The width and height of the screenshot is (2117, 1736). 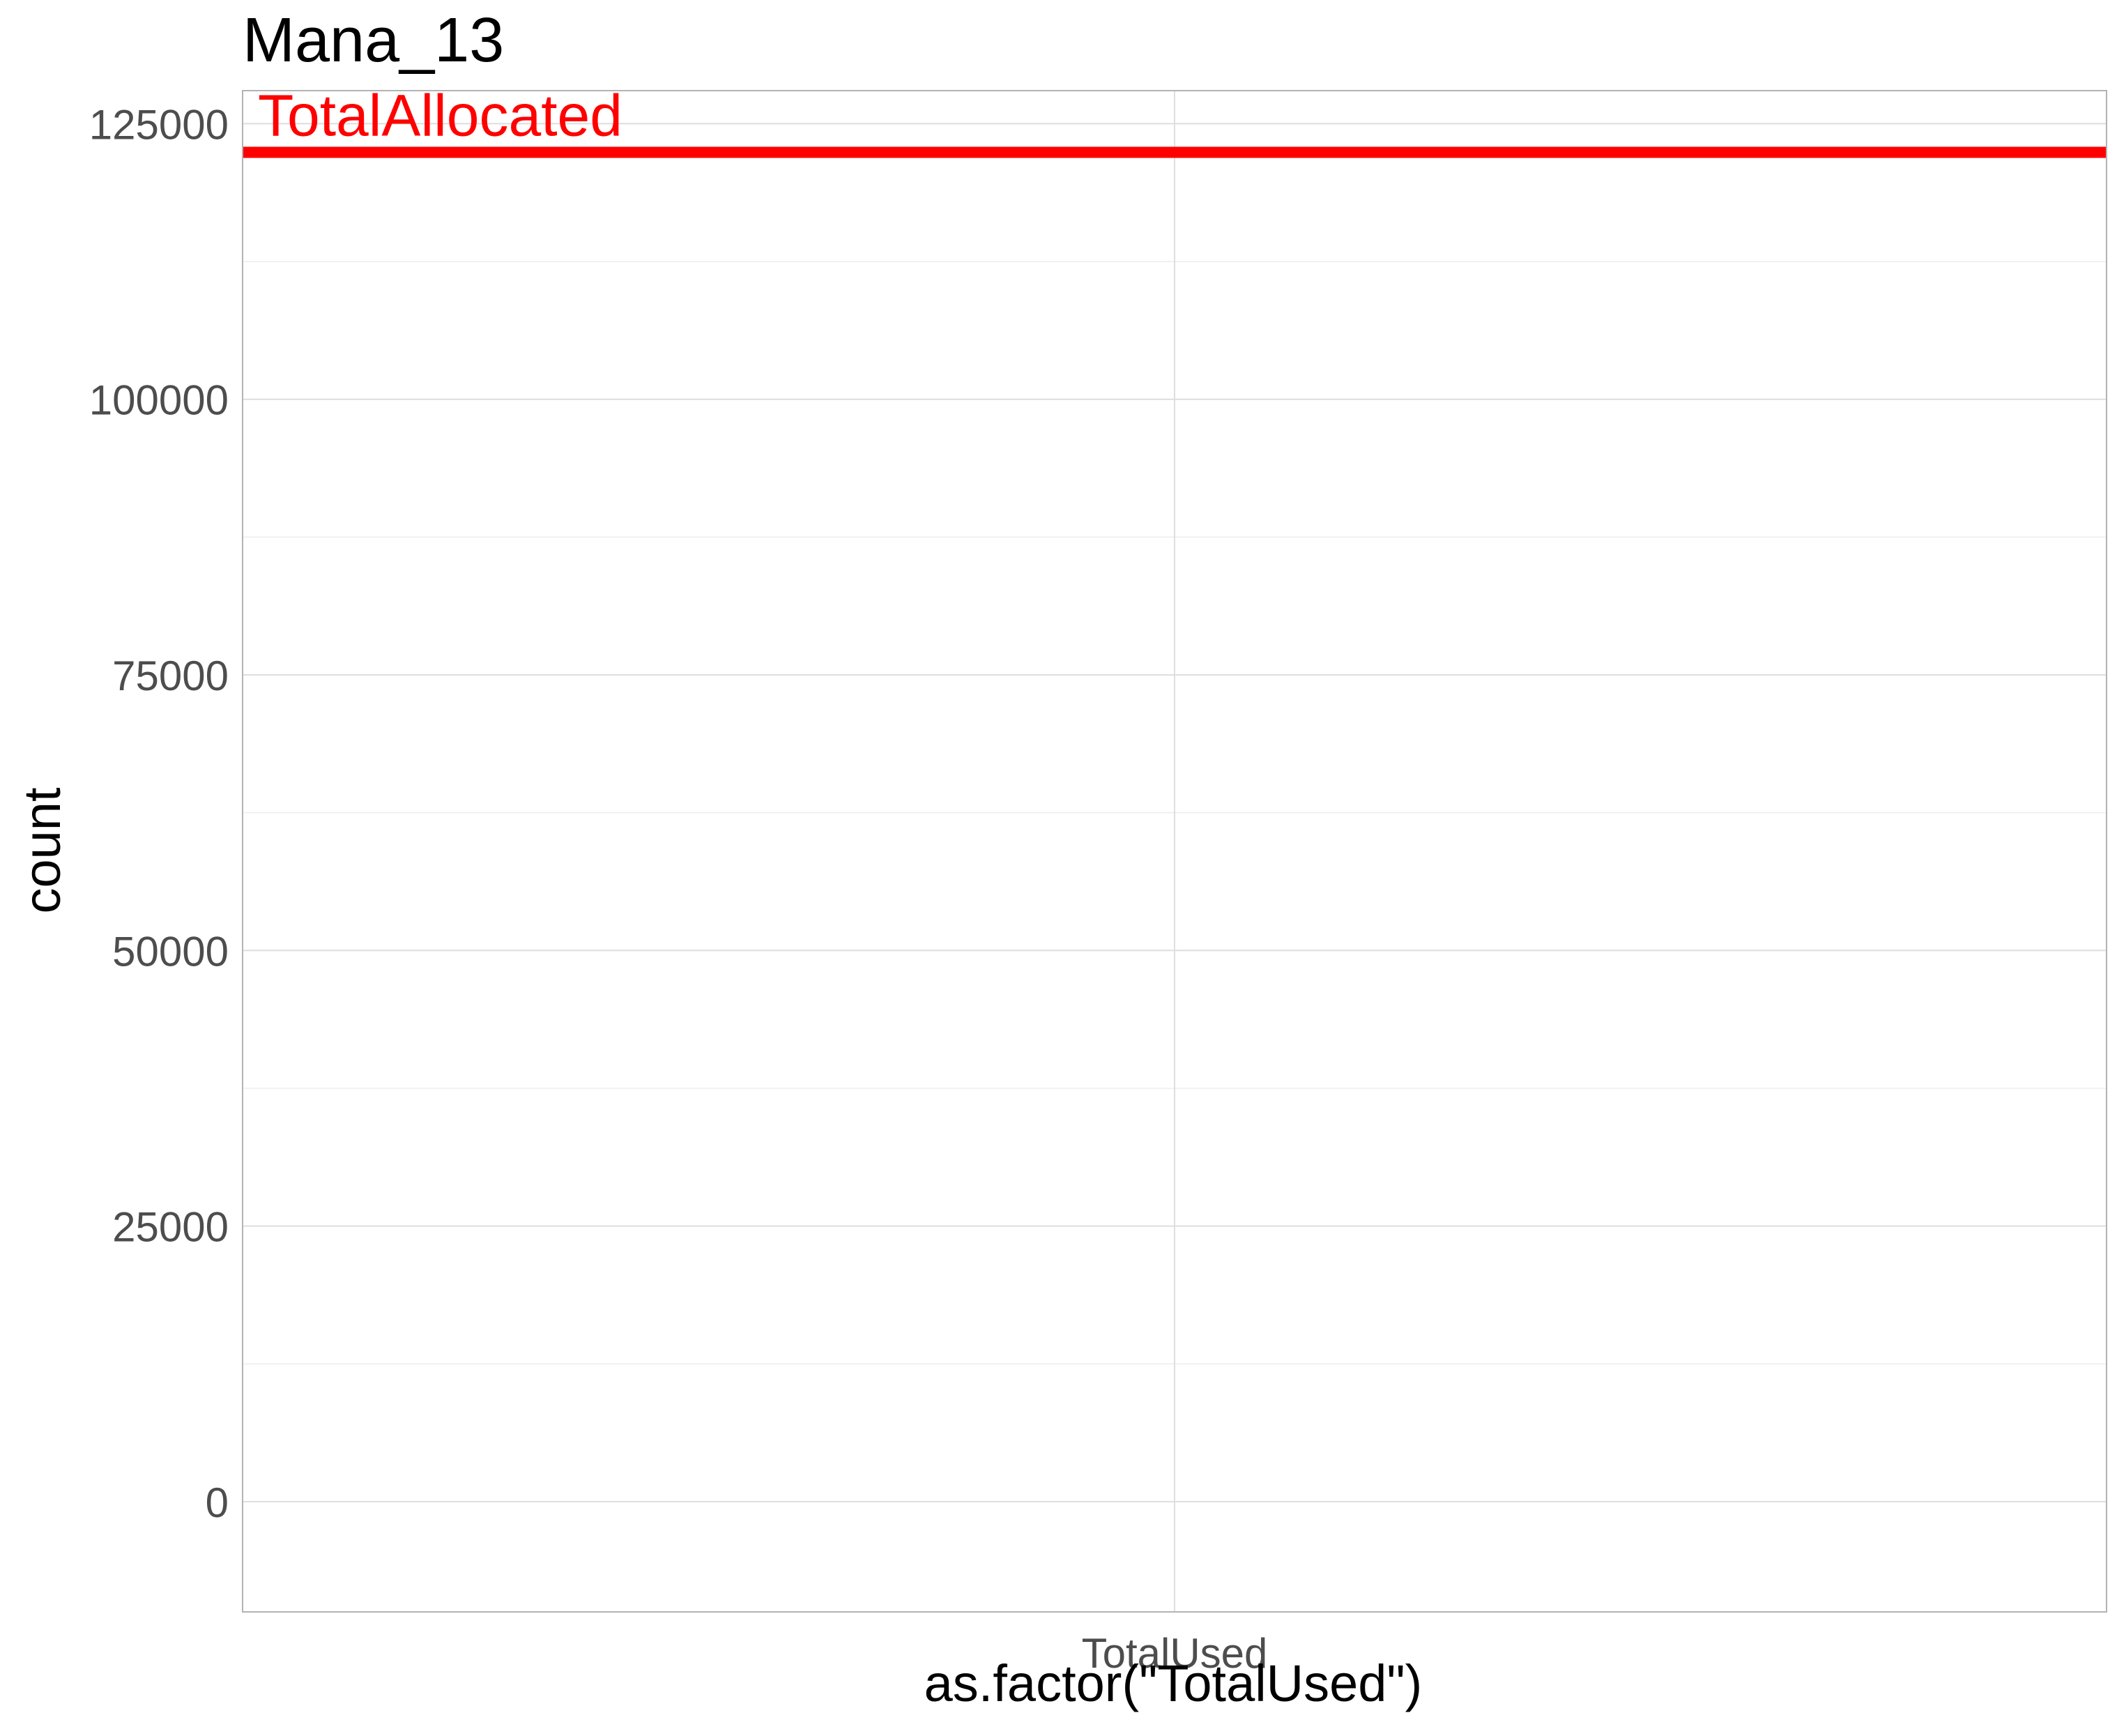 What do you see at coordinates (1175, 121) in the screenshot?
I see `reference-line-layer: TotalAllocated` at bounding box center [1175, 121].